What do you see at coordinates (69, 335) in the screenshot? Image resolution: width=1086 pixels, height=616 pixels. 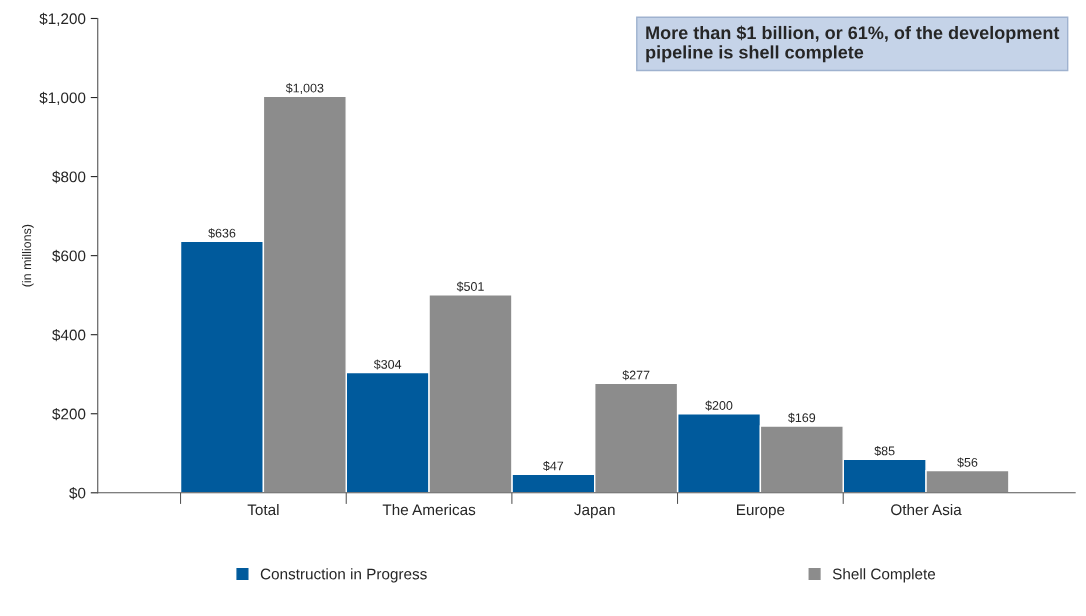 I see `y-tick-label: $400` at bounding box center [69, 335].